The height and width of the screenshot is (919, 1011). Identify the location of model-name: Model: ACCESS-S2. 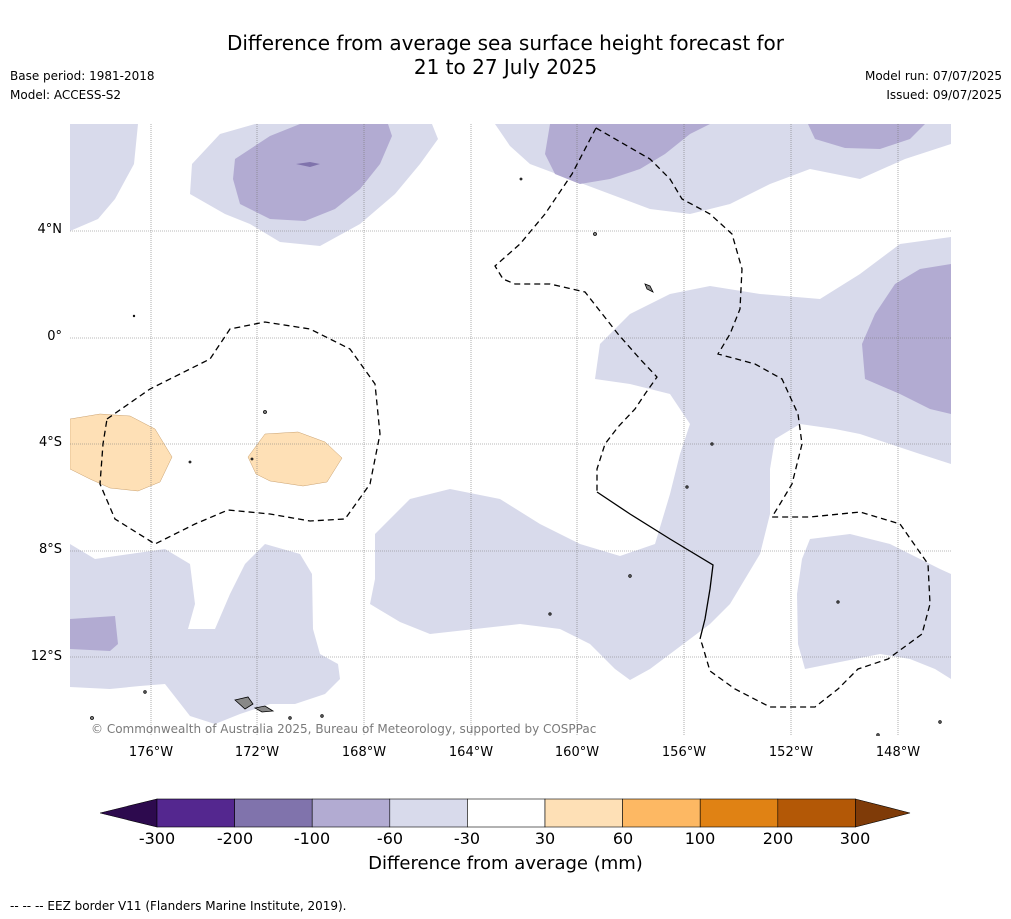
(66, 95).